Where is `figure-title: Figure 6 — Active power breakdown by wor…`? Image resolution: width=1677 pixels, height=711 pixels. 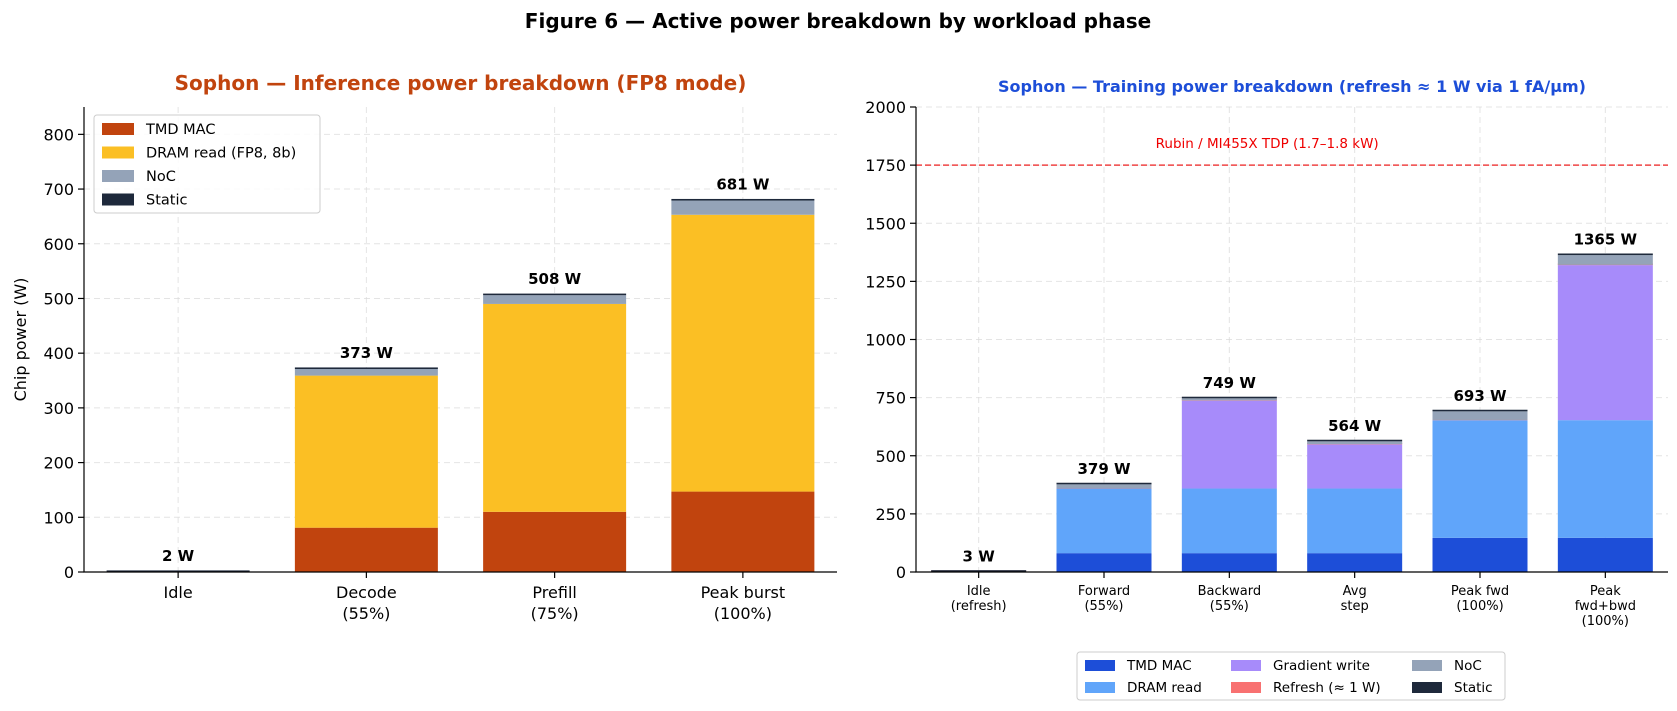 figure-title: Figure 6 — Active power breakdown by wor… is located at coordinates (838, 21).